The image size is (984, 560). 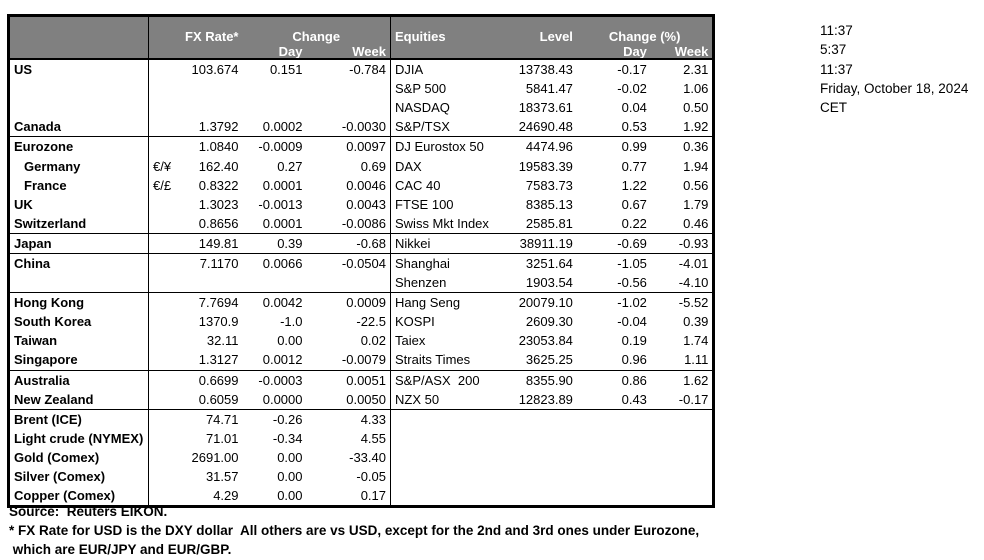 I want to click on time-line-1: 11:37, so click(x=836, y=30).